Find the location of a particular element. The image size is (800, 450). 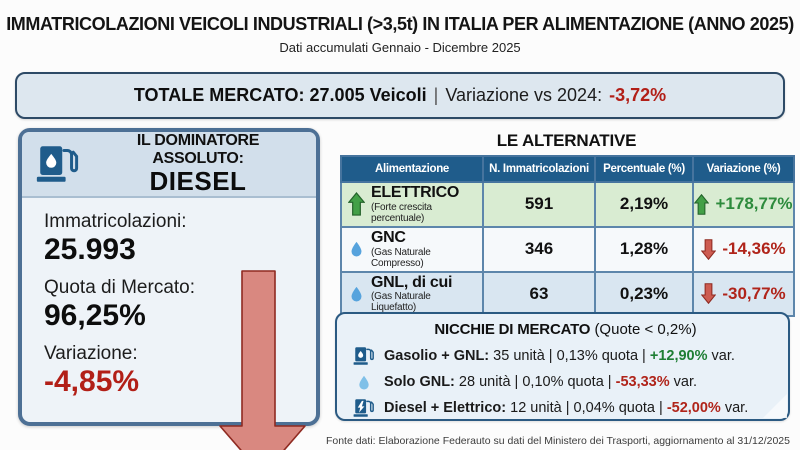

niche-name: Diesel + Elettrico: is located at coordinates (445, 408).